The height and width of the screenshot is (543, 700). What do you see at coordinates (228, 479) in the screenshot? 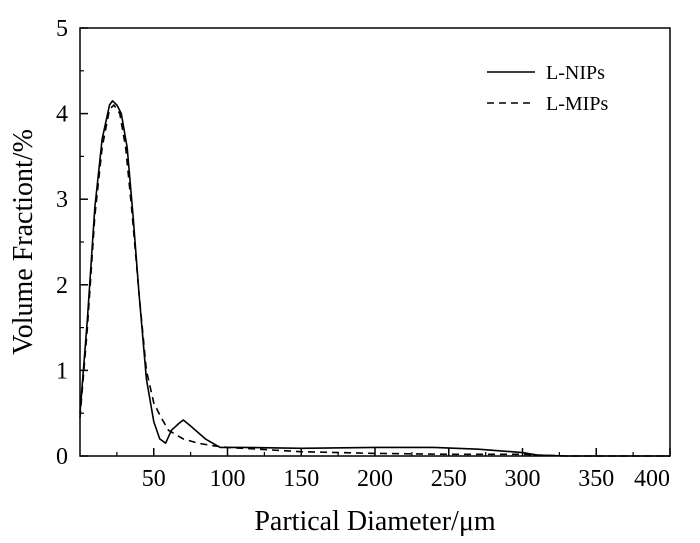
I see `x-tick-label: 100` at bounding box center [228, 479].